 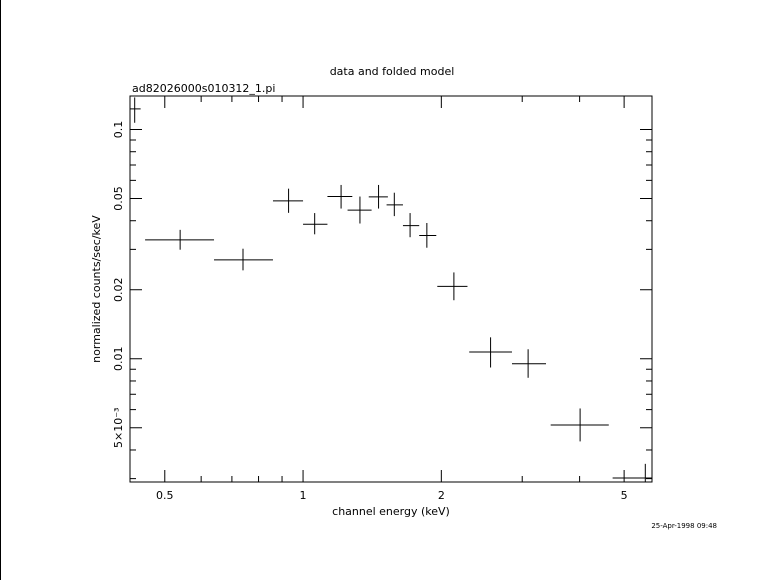 I want to click on y-axis-label: normalized counts/sec/keV, so click(x=96, y=289).